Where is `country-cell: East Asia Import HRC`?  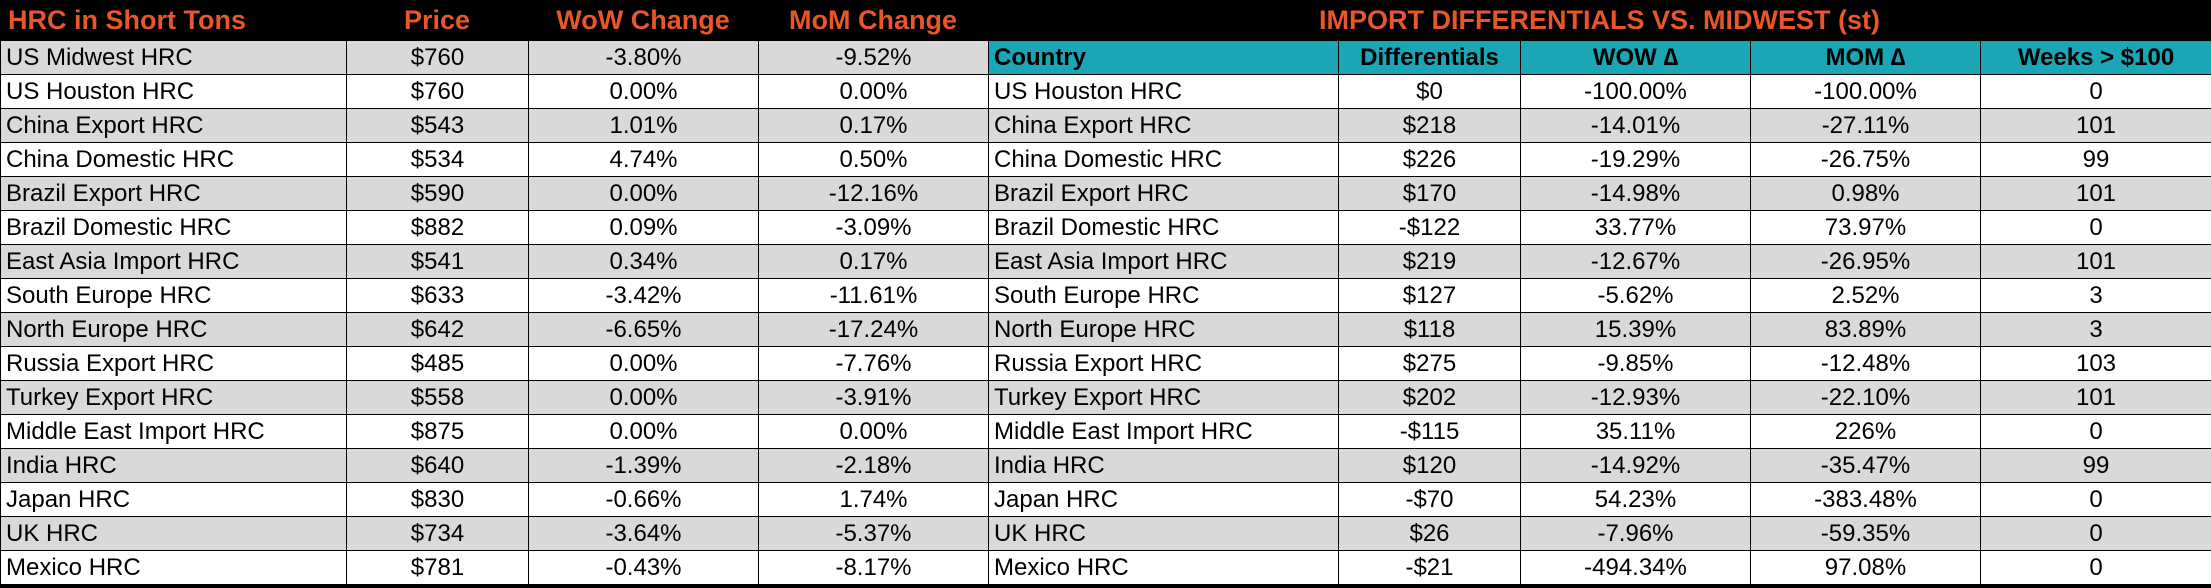 country-cell: East Asia Import HRC is located at coordinates (1163, 261).